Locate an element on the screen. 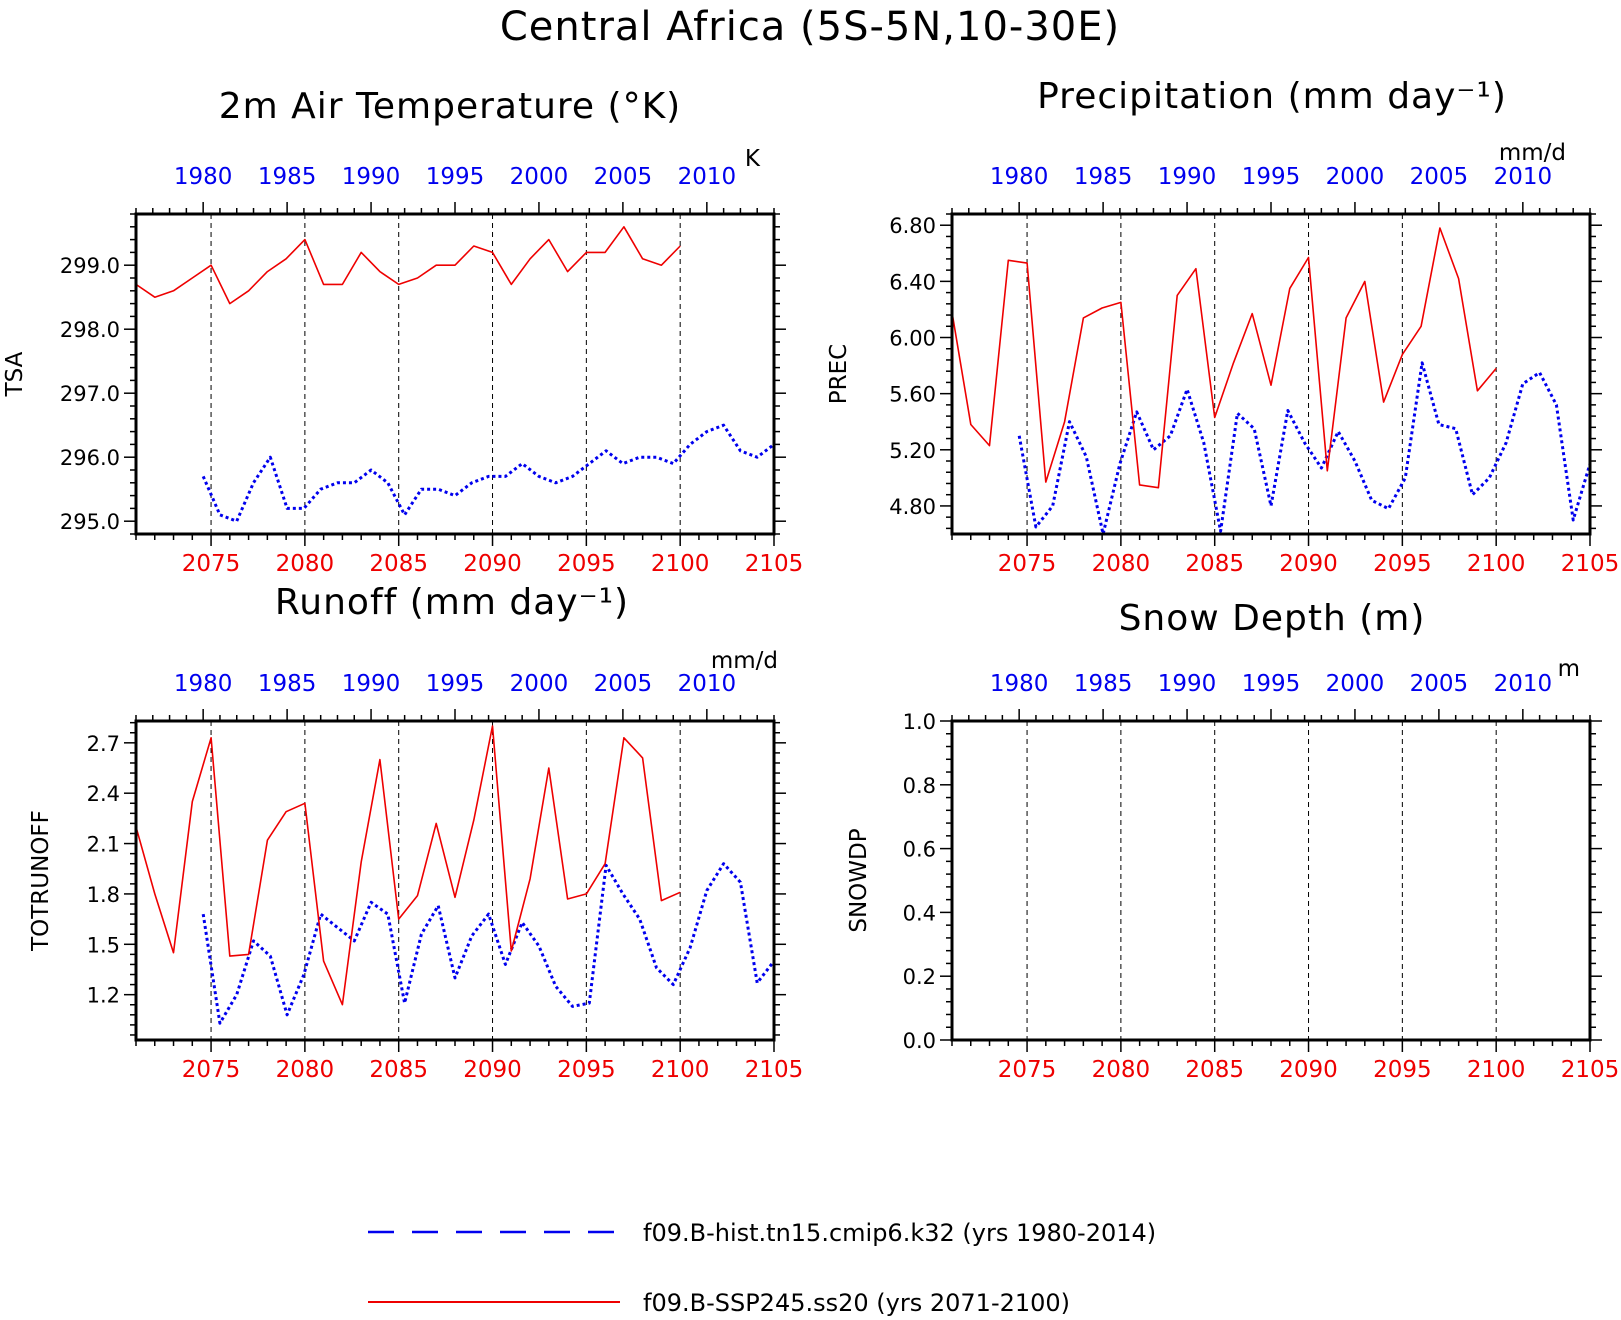 The width and height of the screenshot is (1621, 1320). y-tick-label: 295.0 is located at coordinates (90, 522).